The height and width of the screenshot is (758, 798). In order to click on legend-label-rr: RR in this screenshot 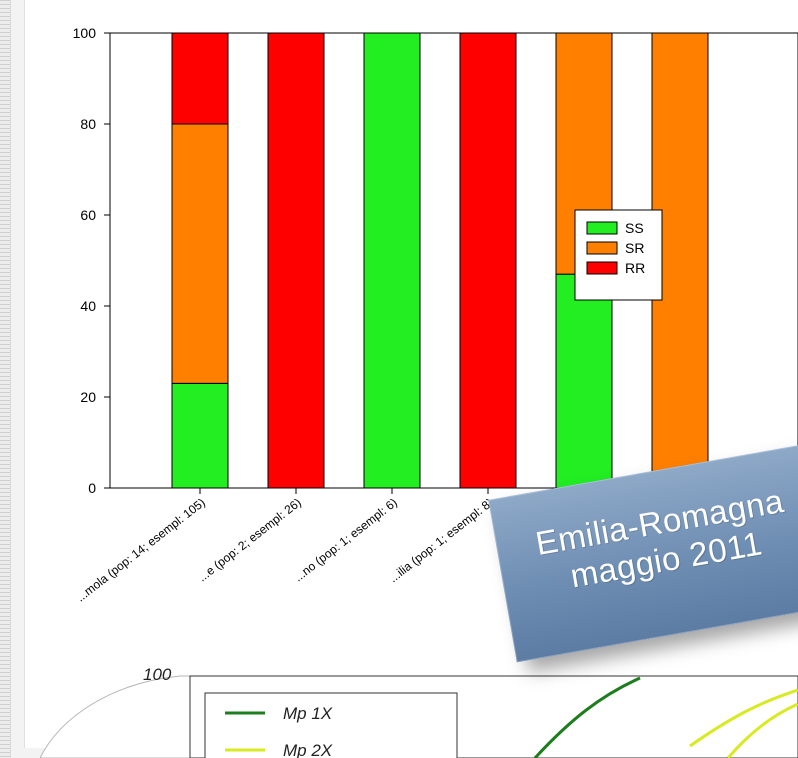, I will do `click(635, 268)`.